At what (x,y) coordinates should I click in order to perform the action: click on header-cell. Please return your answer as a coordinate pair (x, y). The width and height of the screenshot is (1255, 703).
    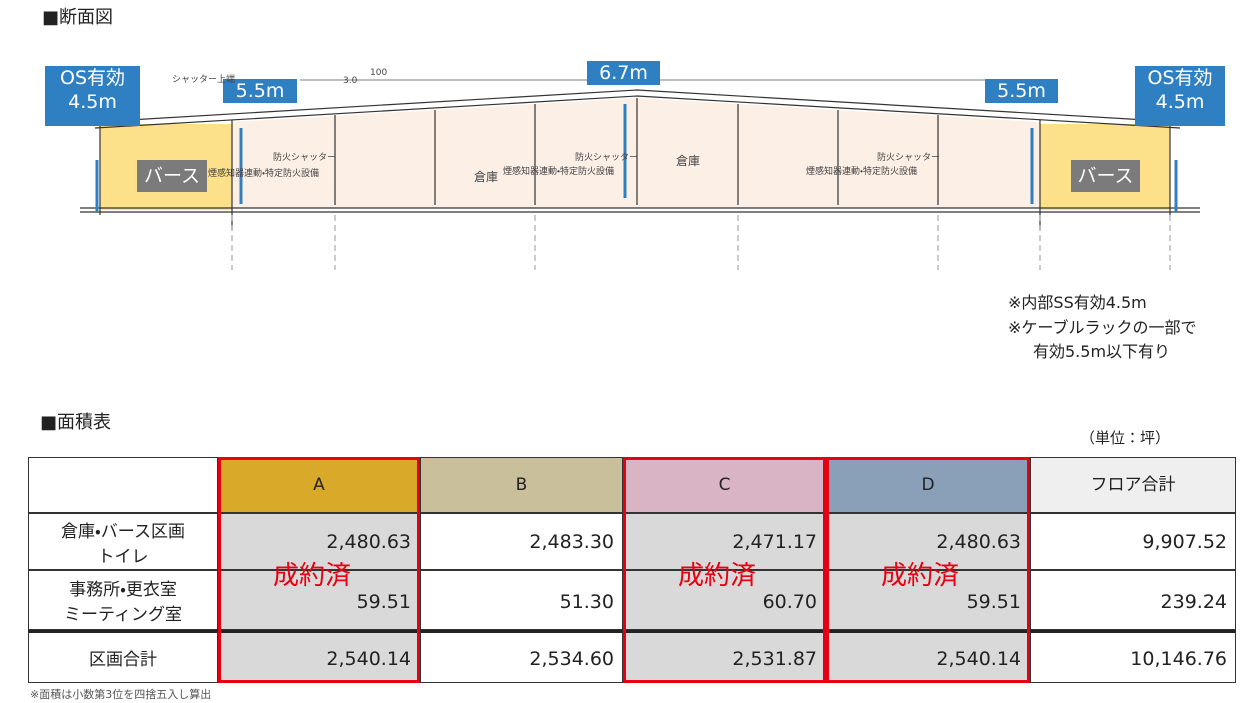
    Looking at the image, I should click on (123, 485).